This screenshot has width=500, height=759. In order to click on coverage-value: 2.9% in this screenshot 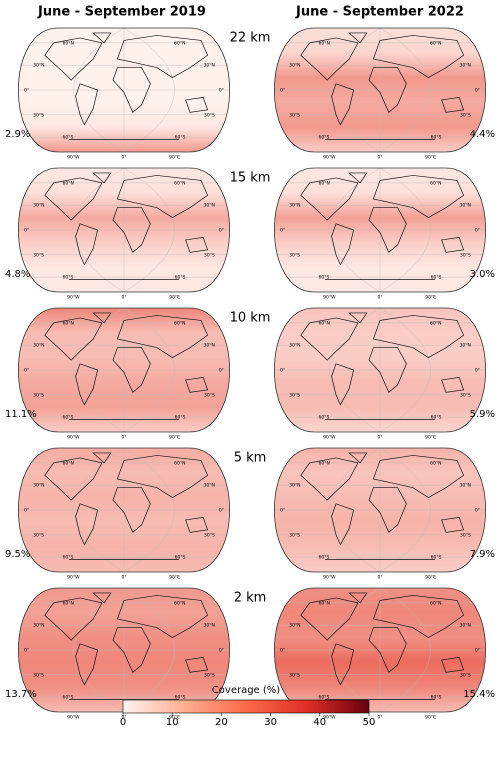, I will do `click(17, 134)`.